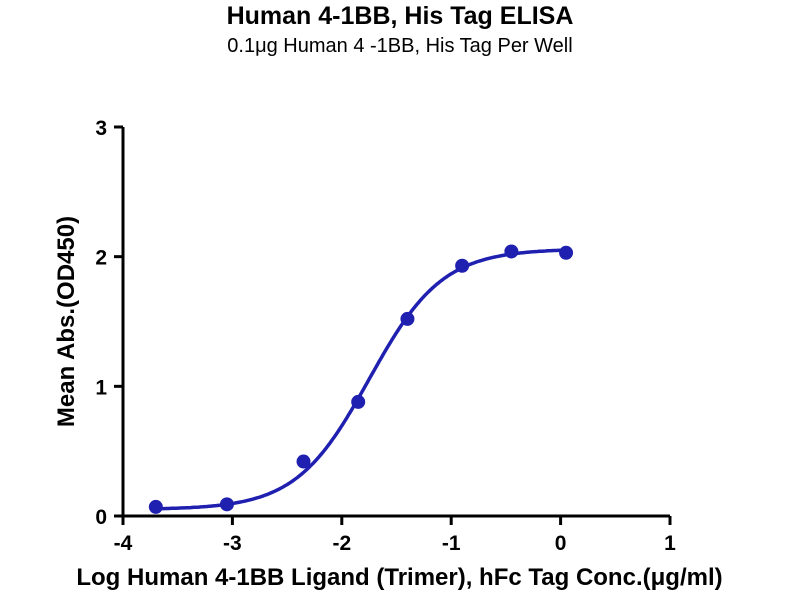 The height and width of the screenshot is (600, 800). I want to click on x-tick-label: -2, so click(341, 543).